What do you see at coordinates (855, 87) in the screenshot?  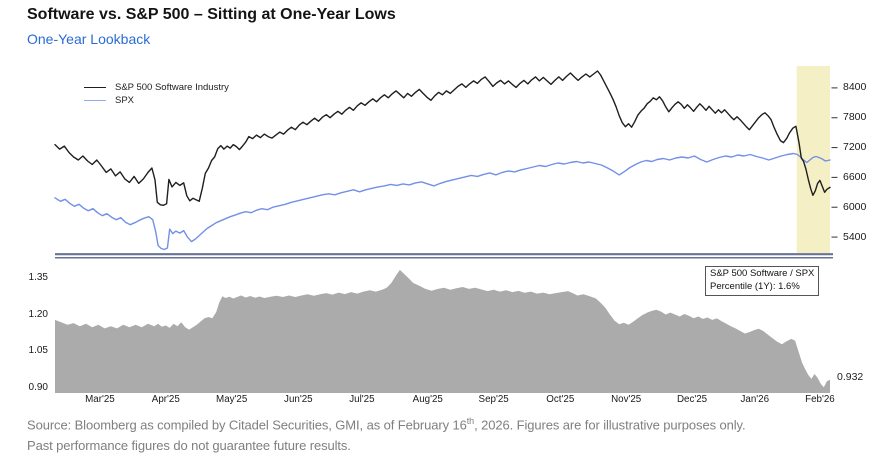 I see `price-y-tick-label: 8400` at bounding box center [855, 87].